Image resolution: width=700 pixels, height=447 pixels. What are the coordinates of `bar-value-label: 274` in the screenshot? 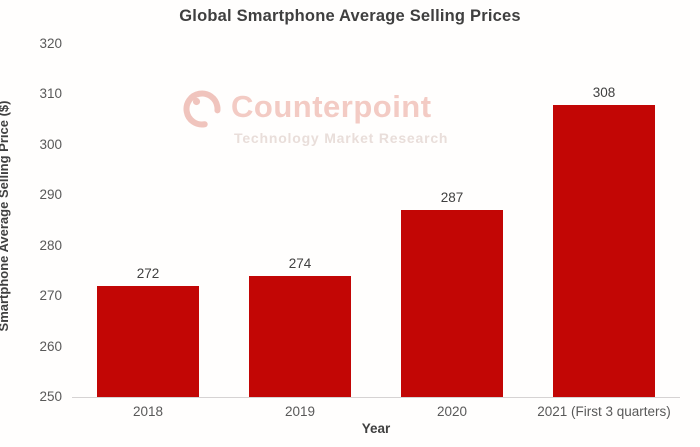 It's located at (300, 263).